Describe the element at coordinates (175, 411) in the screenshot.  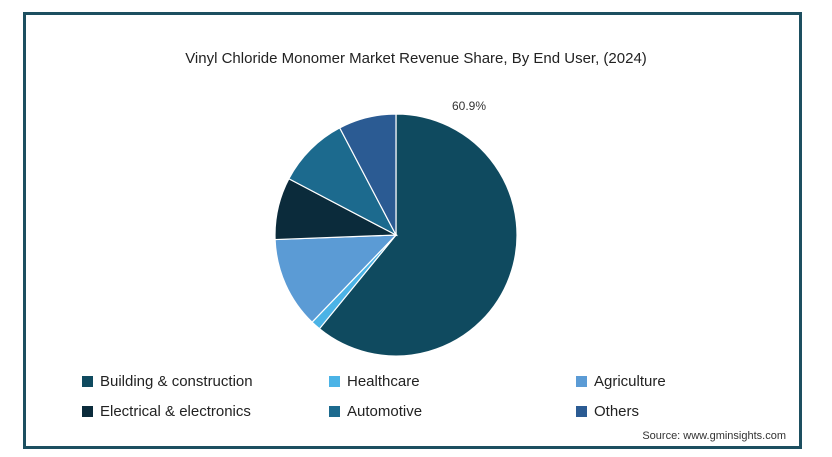
I see `legend-label: Electrical & electronics` at that location.